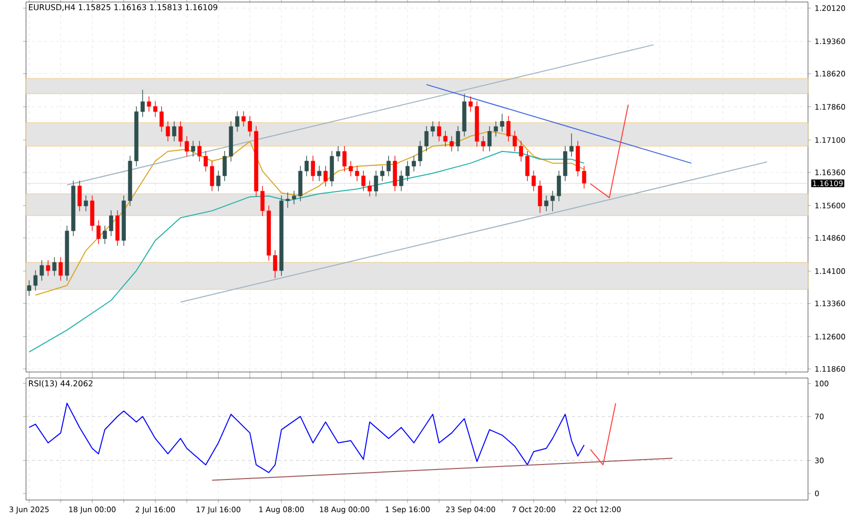 This screenshot has width=854, height=520. What do you see at coordinates (306, 438) in the screenshot?
I see `line-series` at bounding box center [306, 438].